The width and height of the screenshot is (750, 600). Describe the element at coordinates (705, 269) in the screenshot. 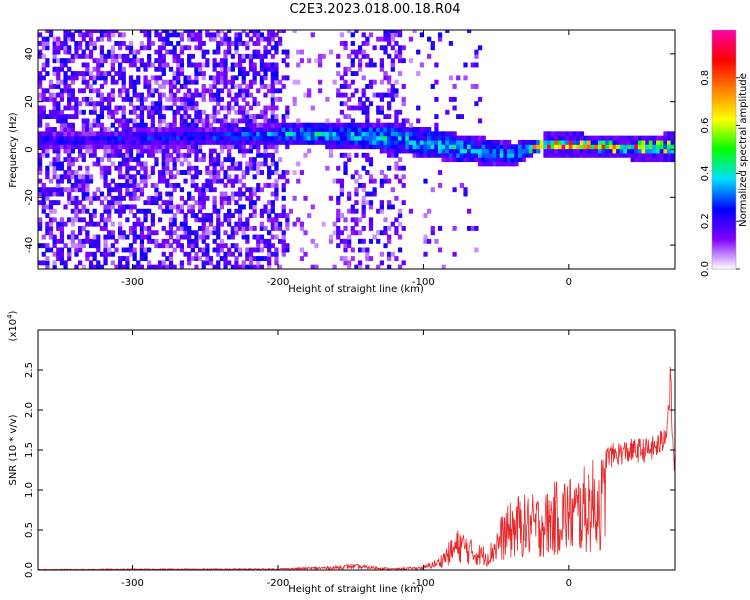

I see `colorbar-tick-label: 0.0` at that location.